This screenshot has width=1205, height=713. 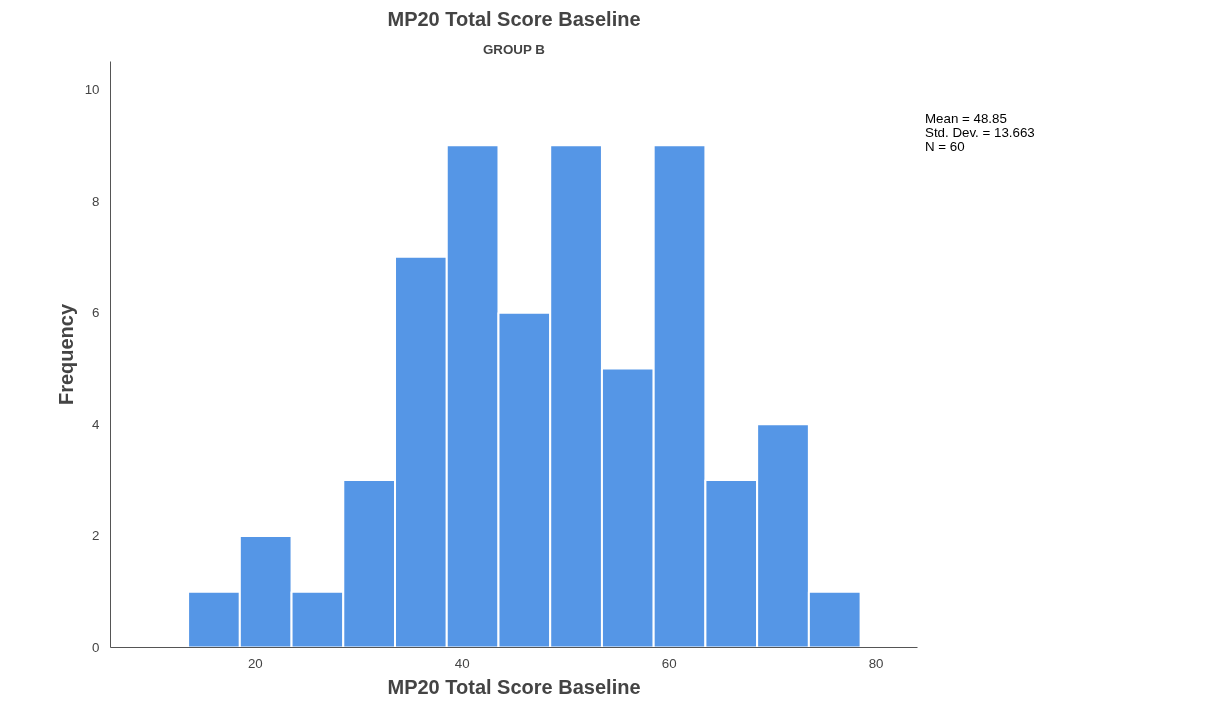 I want to click on x-tick-label: 40, so click(x=462, y=663).